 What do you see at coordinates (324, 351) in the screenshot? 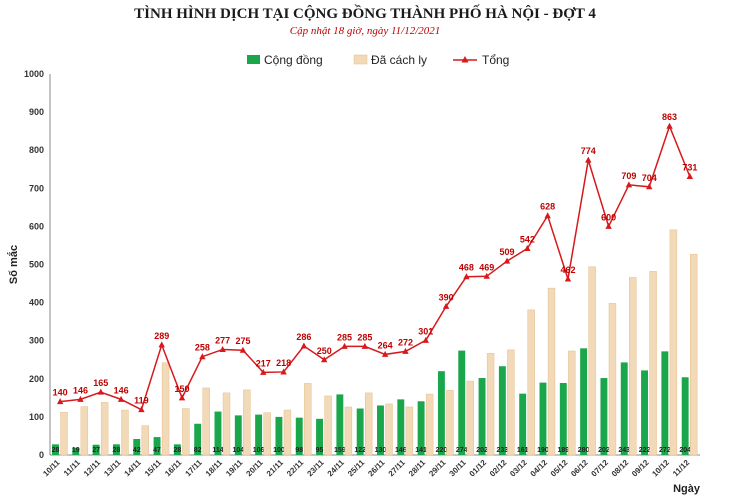
I see `data-label-tong: 250` at bounding box center [324, 351].